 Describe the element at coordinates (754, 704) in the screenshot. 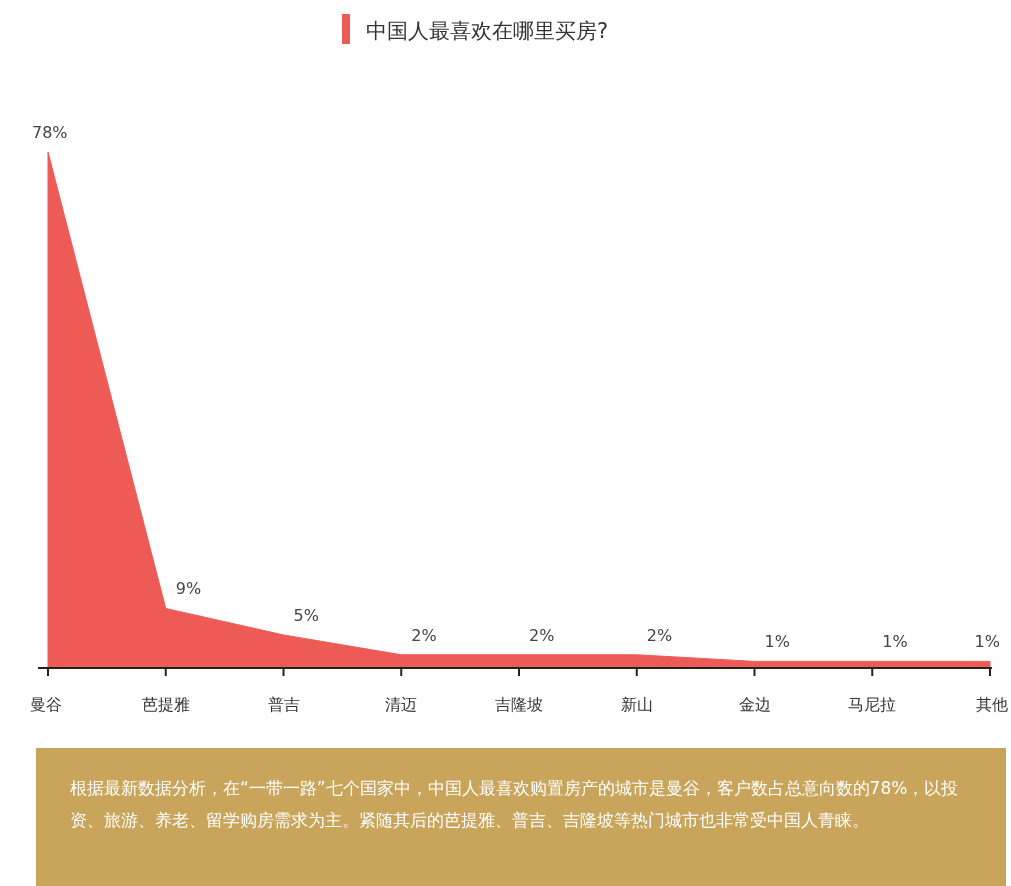

I see `x-tick-label: 金边` at that location.